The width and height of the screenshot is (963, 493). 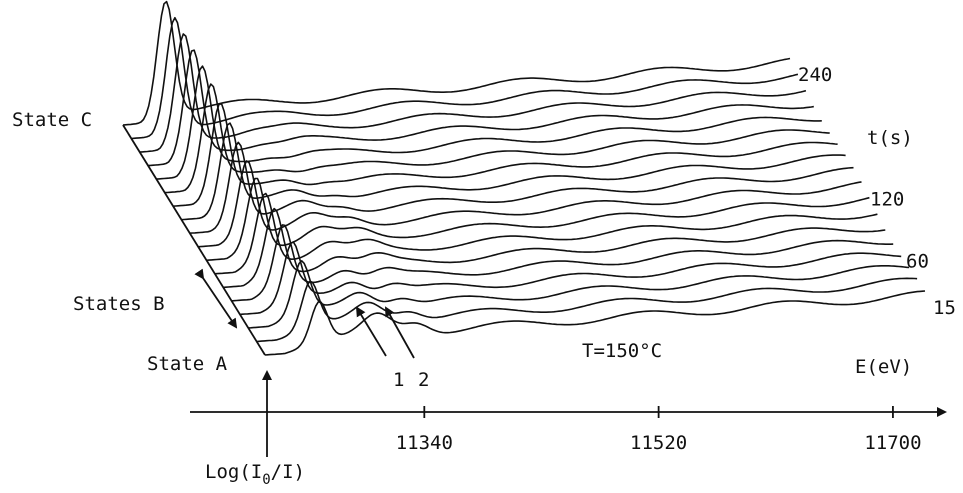 I want to click on temperature-label: T=150°C, so click(x=622, y=351).